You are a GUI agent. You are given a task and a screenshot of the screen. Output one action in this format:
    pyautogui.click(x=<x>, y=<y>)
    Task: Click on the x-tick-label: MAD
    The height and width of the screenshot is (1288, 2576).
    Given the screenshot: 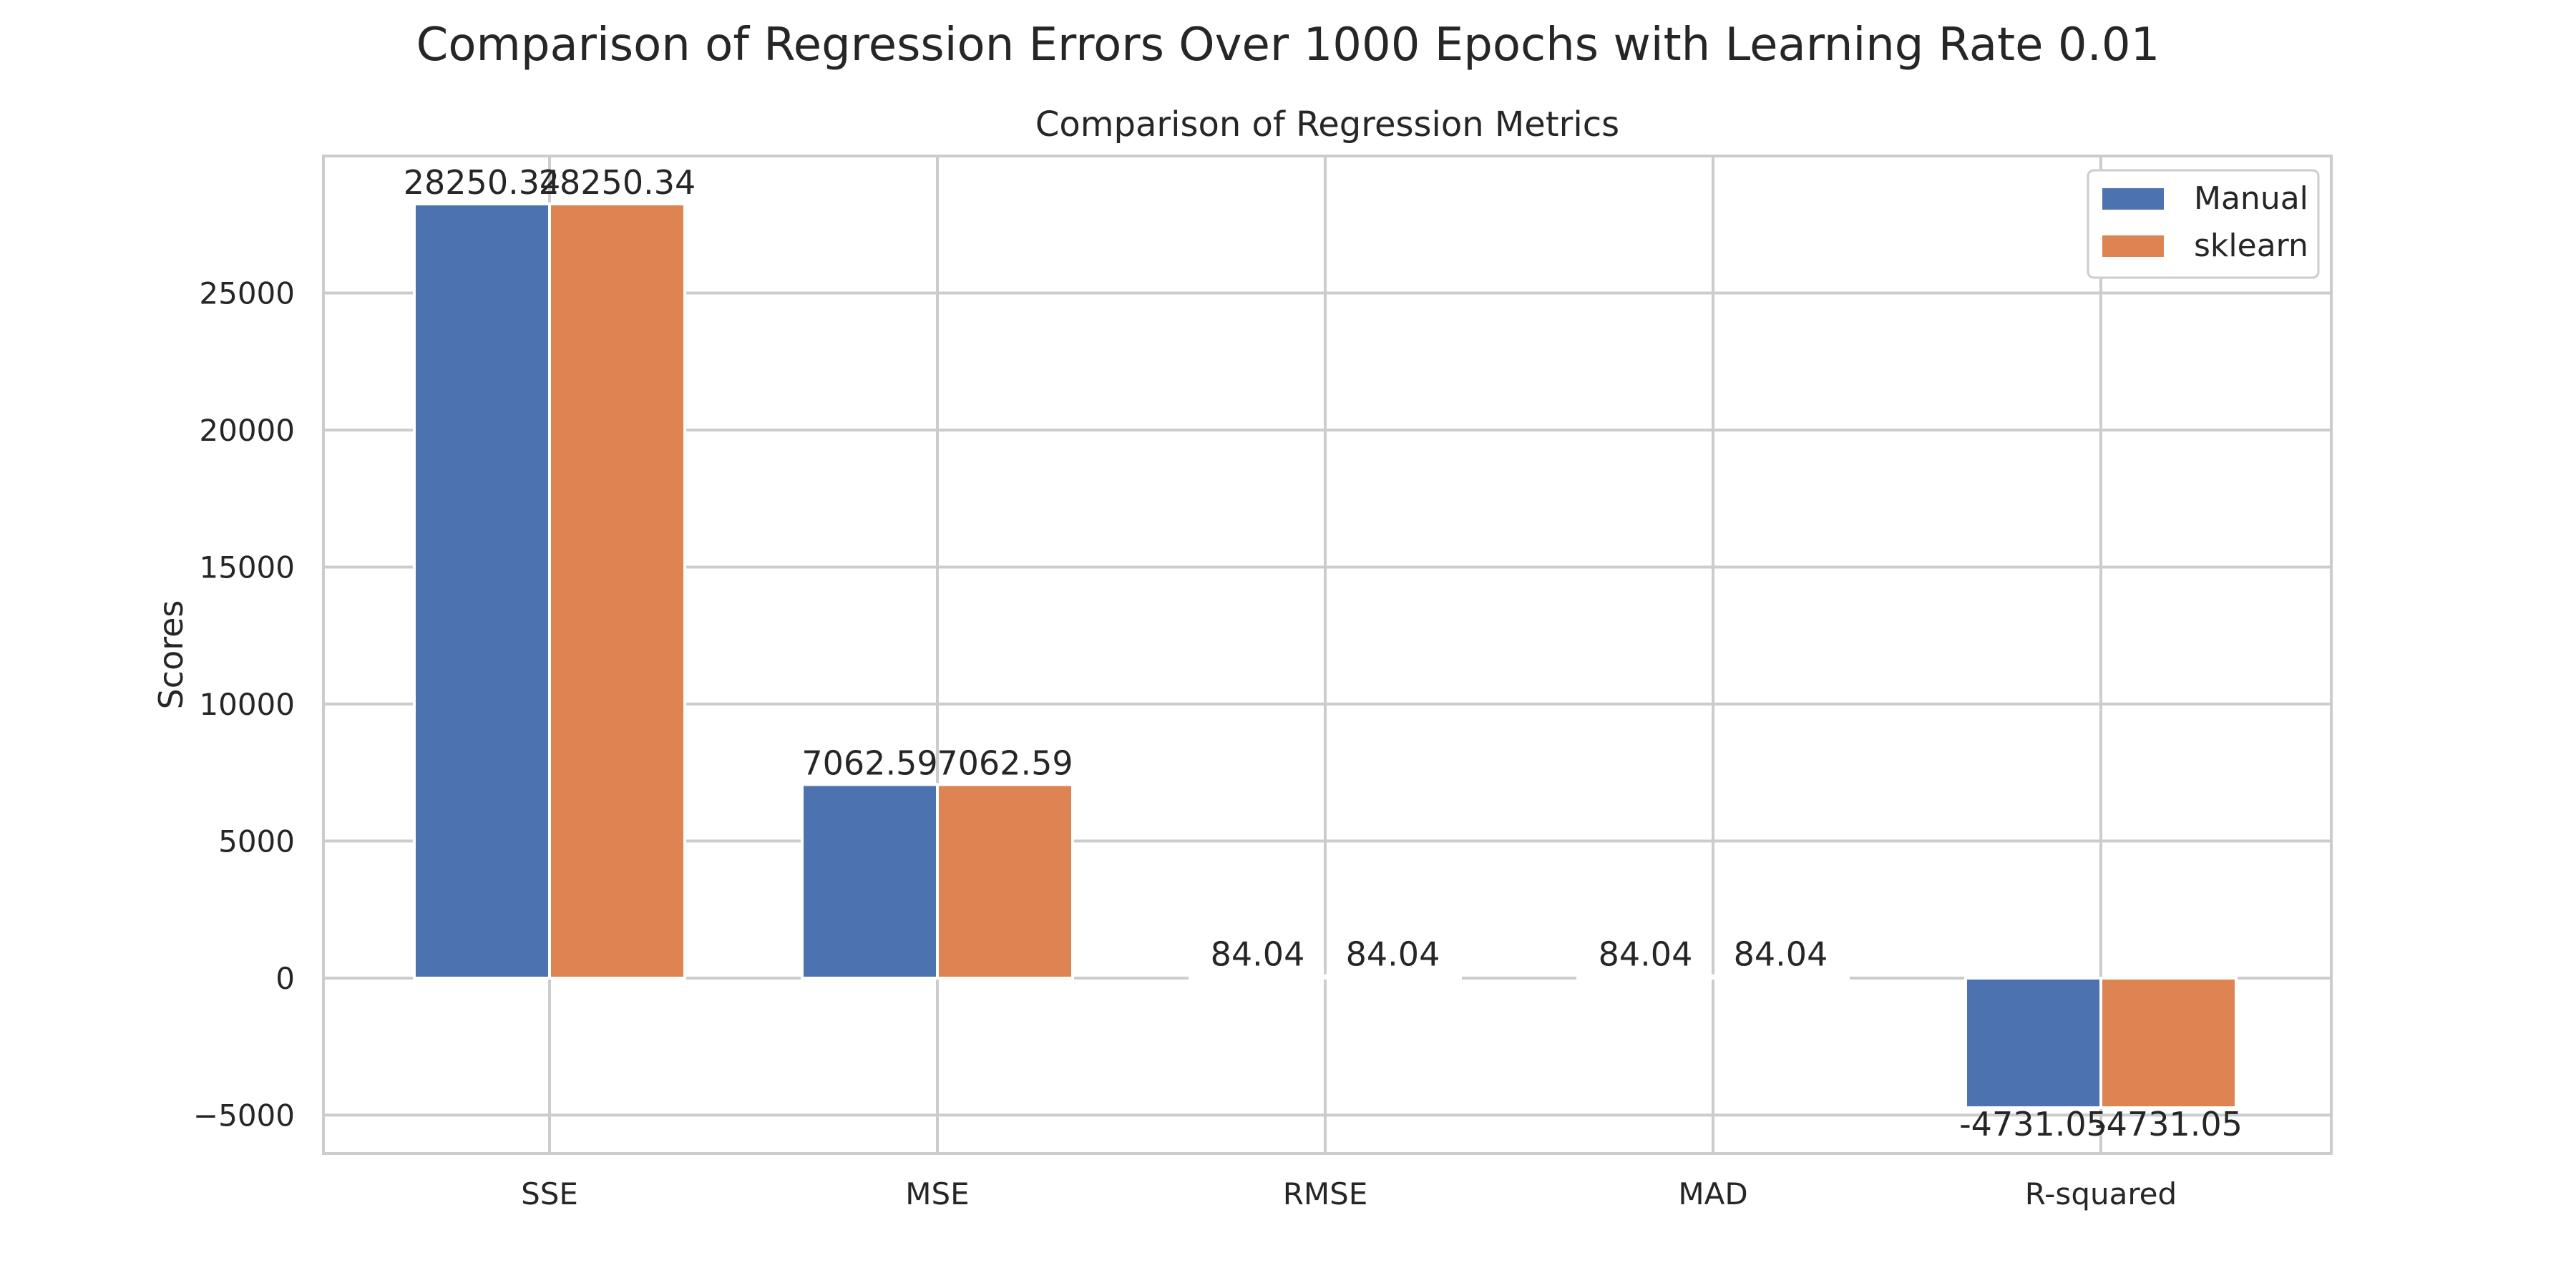 What is the action you would take?
    pyautogui.click(x=1712, y=1193)
    